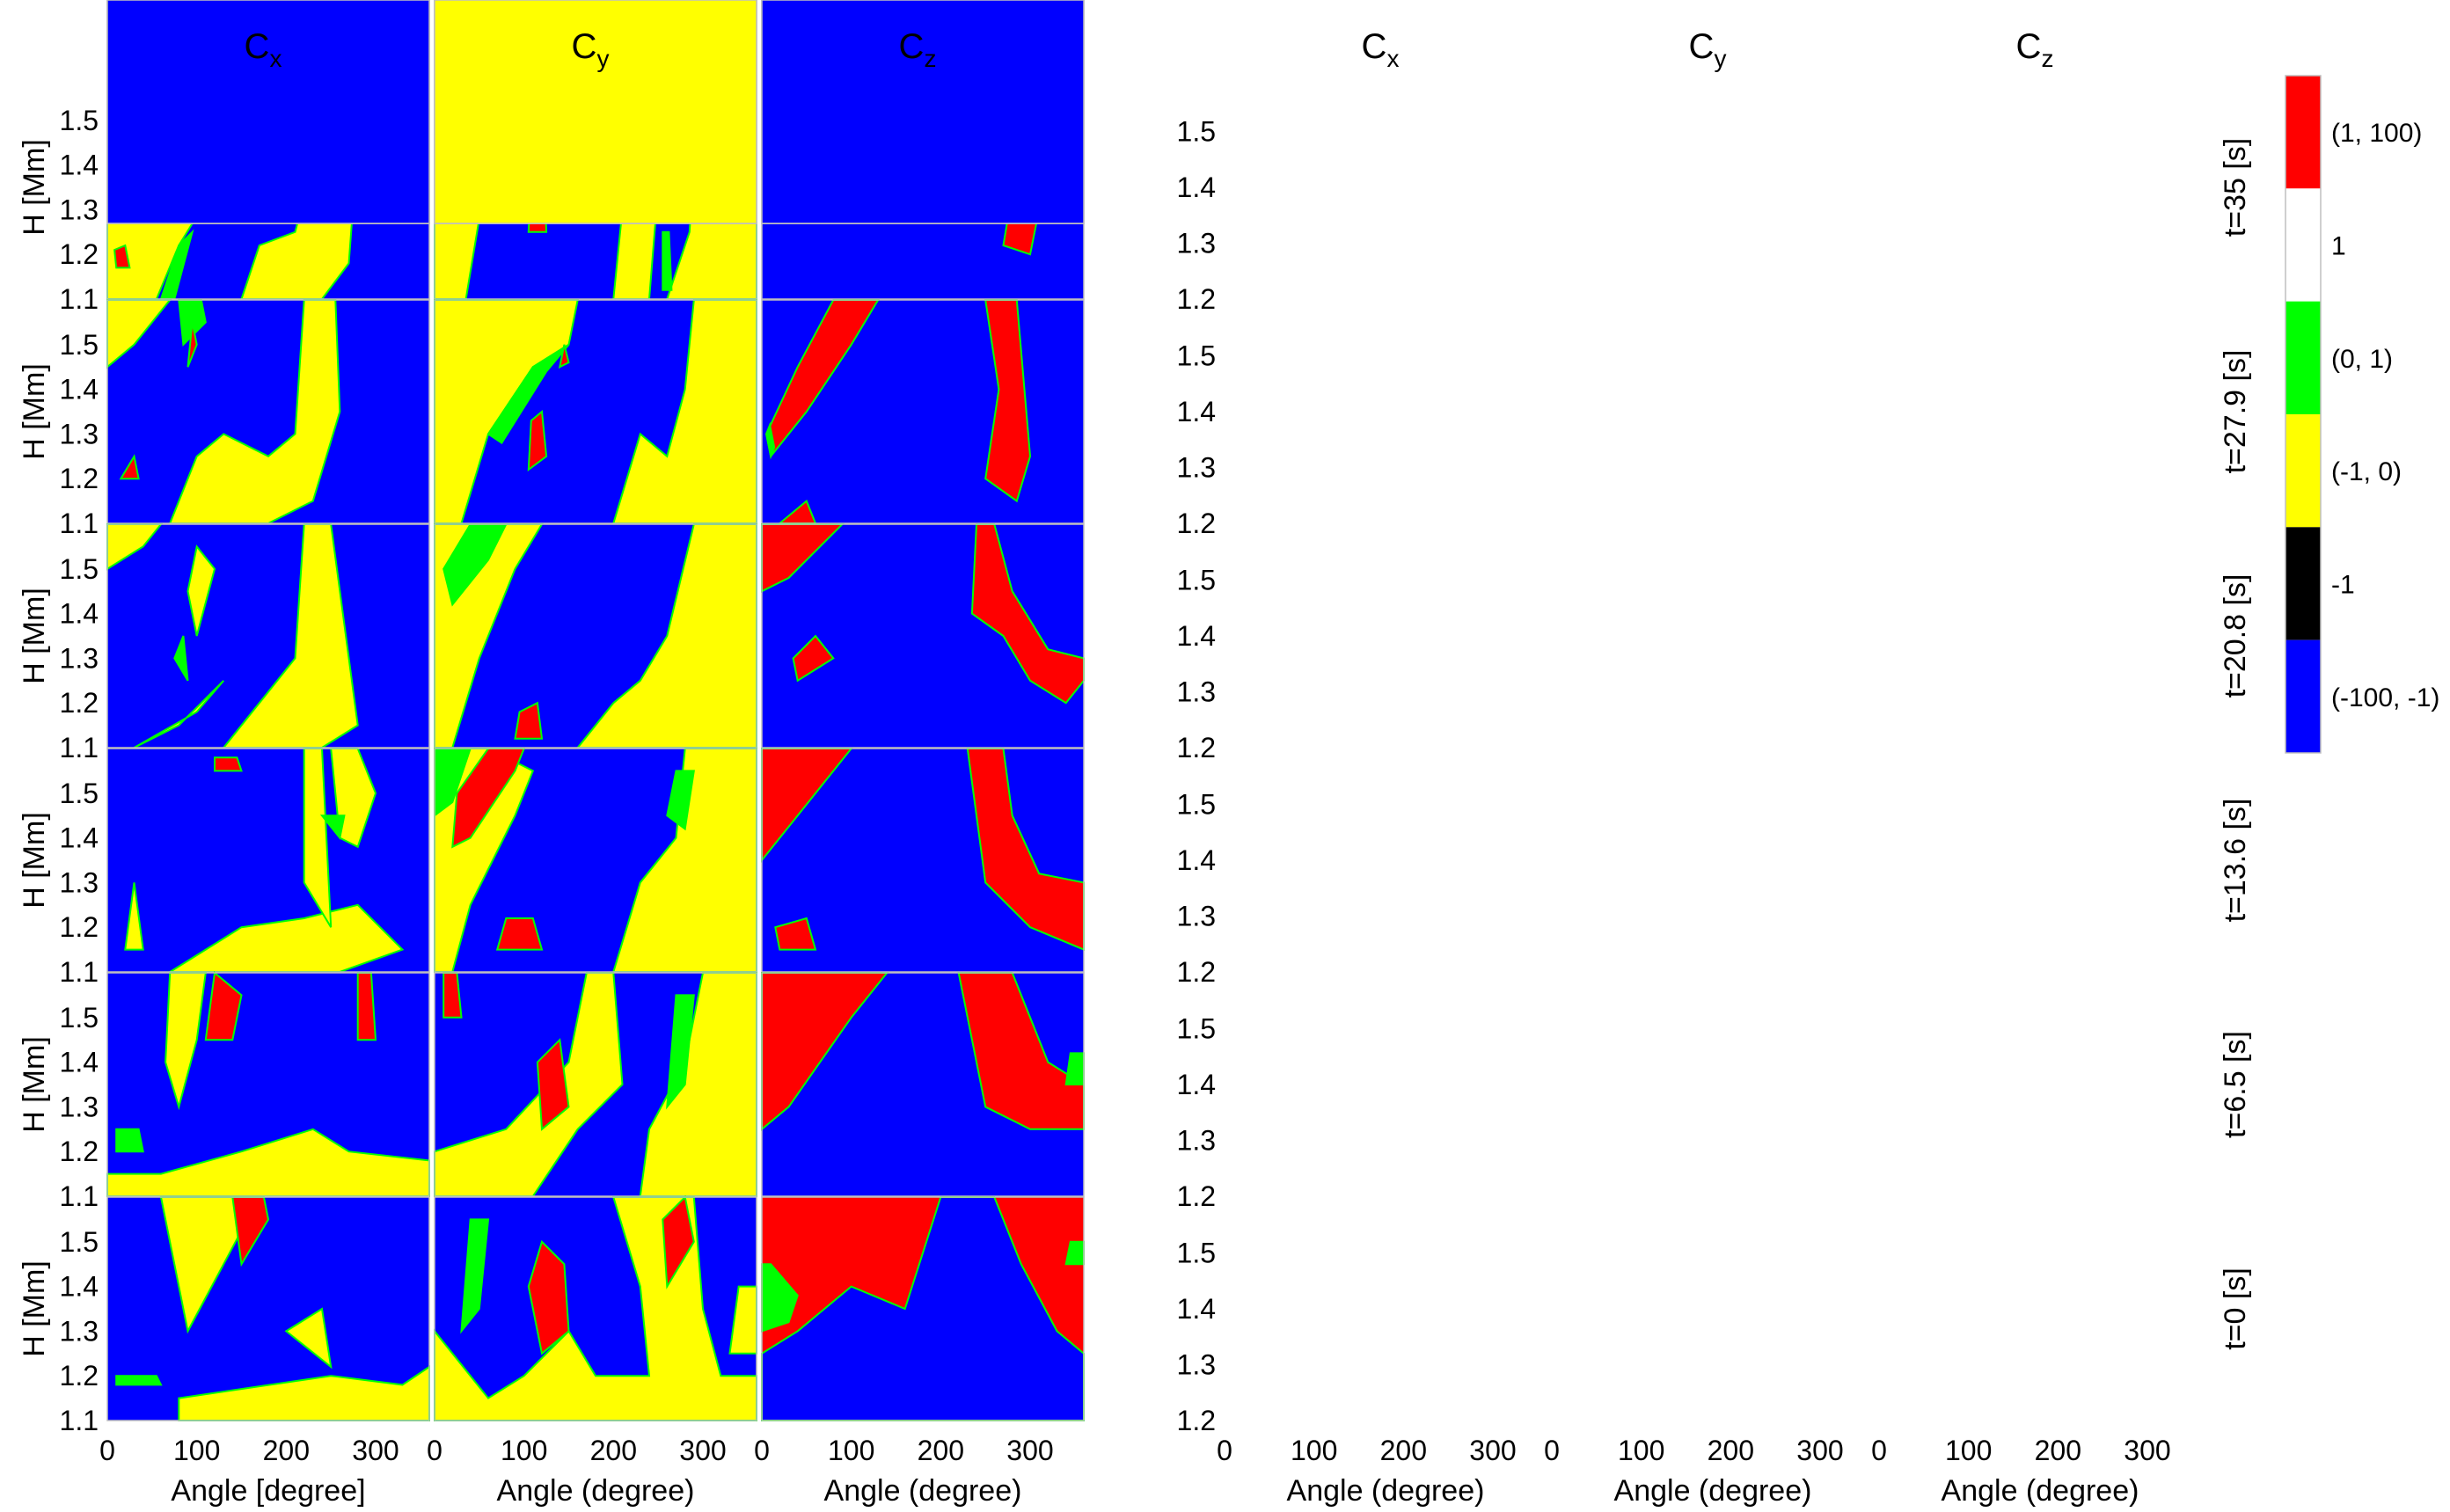 The image size is (2450, 1512). I want to click on left-ytick-4-0: 1.5, so click(80, 1018).